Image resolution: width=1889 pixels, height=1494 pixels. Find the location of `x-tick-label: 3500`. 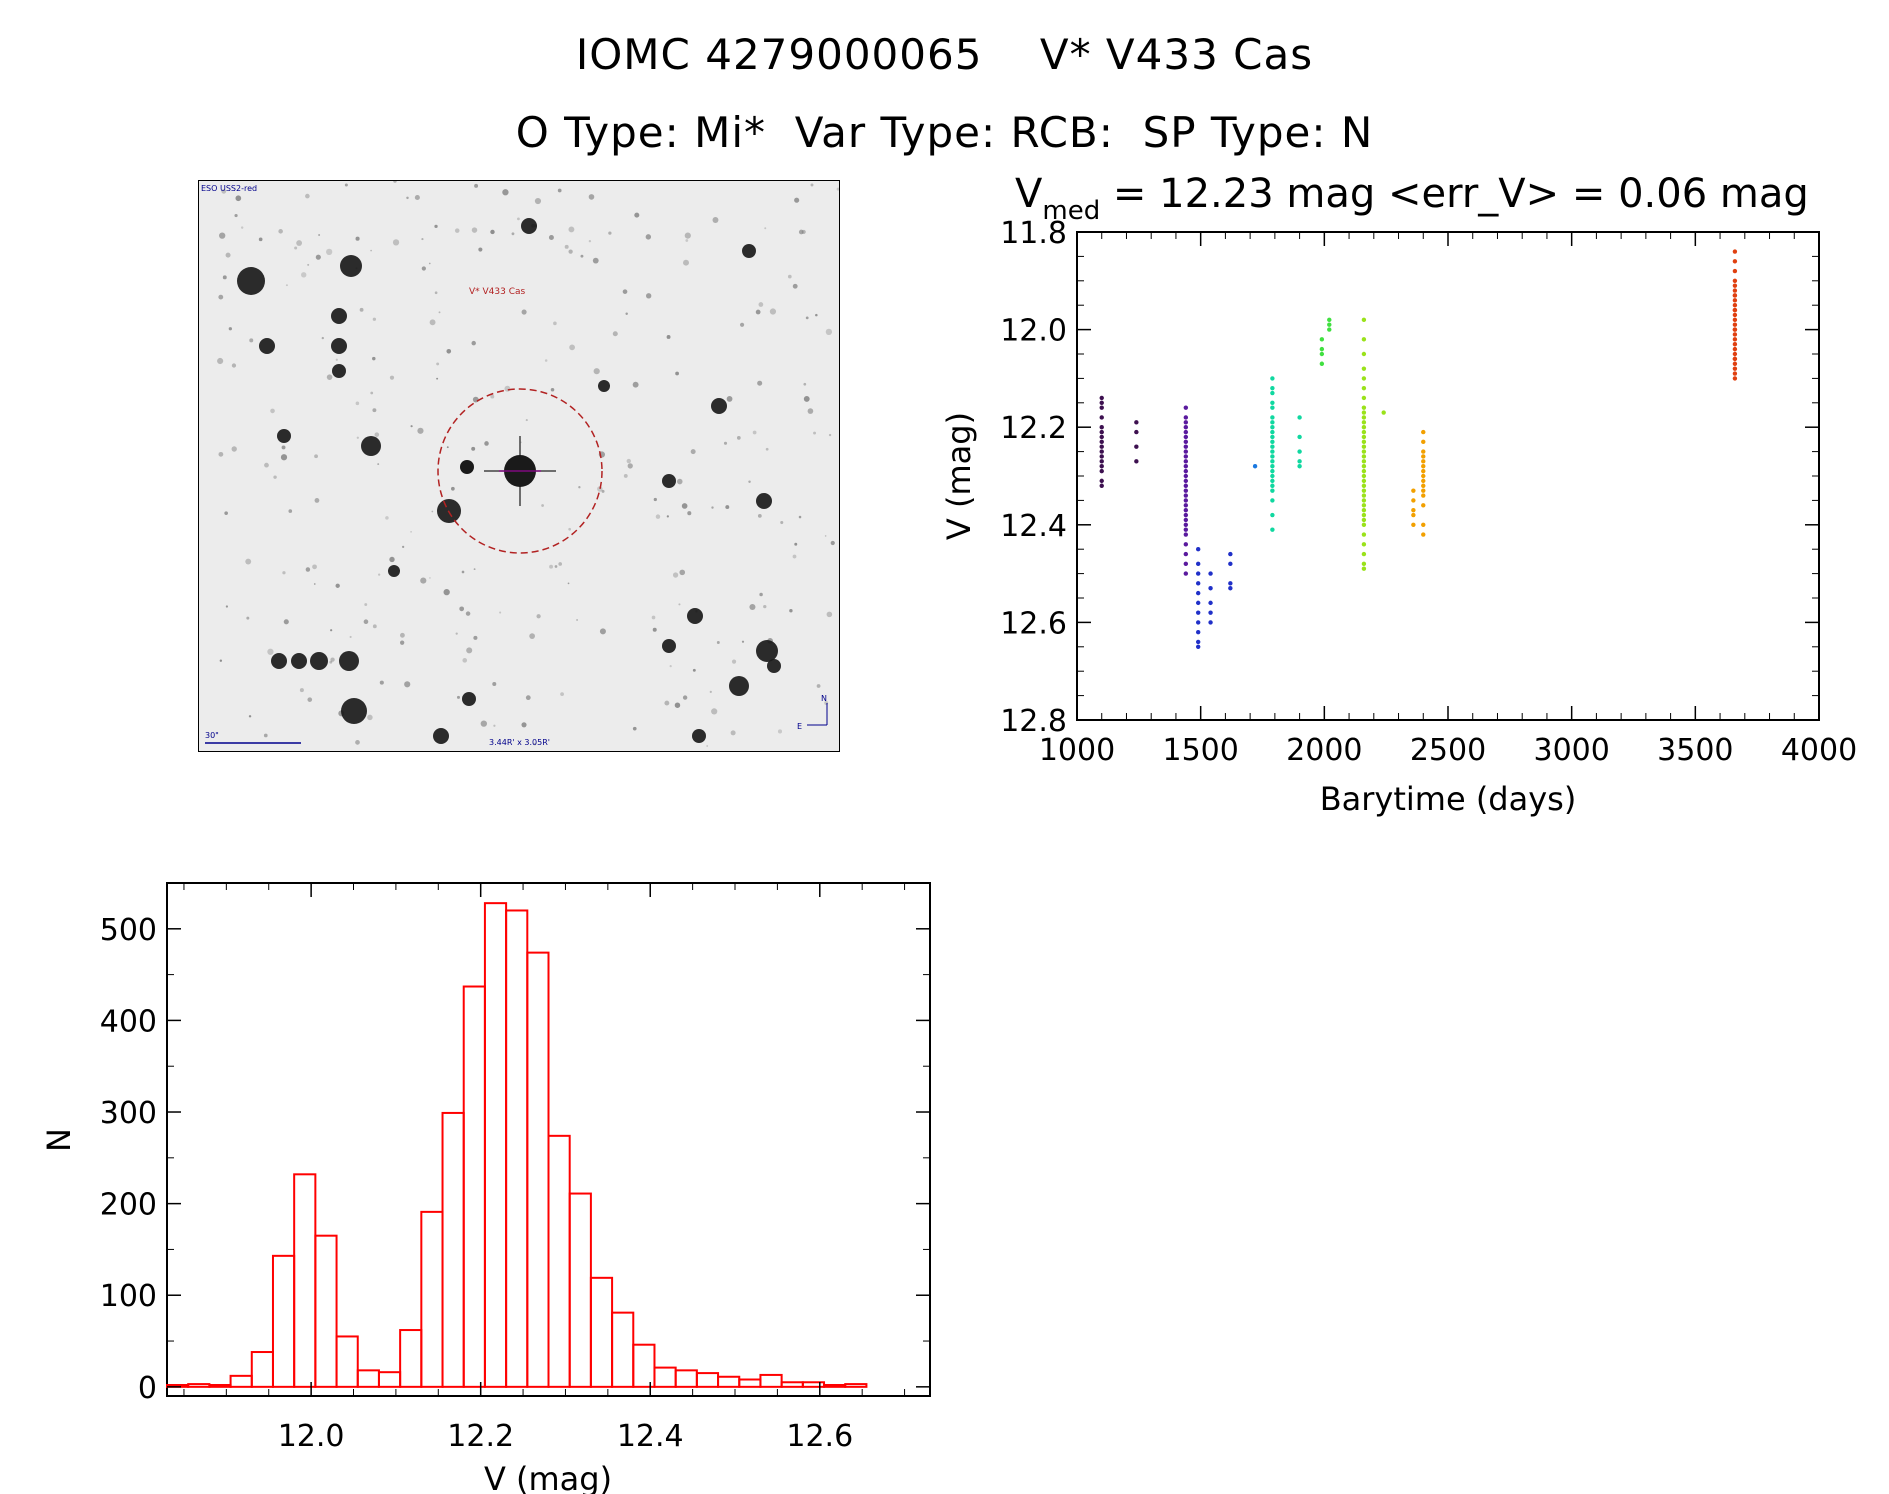

x-tick-label: 3500 is located at coordinates (1695, 750).